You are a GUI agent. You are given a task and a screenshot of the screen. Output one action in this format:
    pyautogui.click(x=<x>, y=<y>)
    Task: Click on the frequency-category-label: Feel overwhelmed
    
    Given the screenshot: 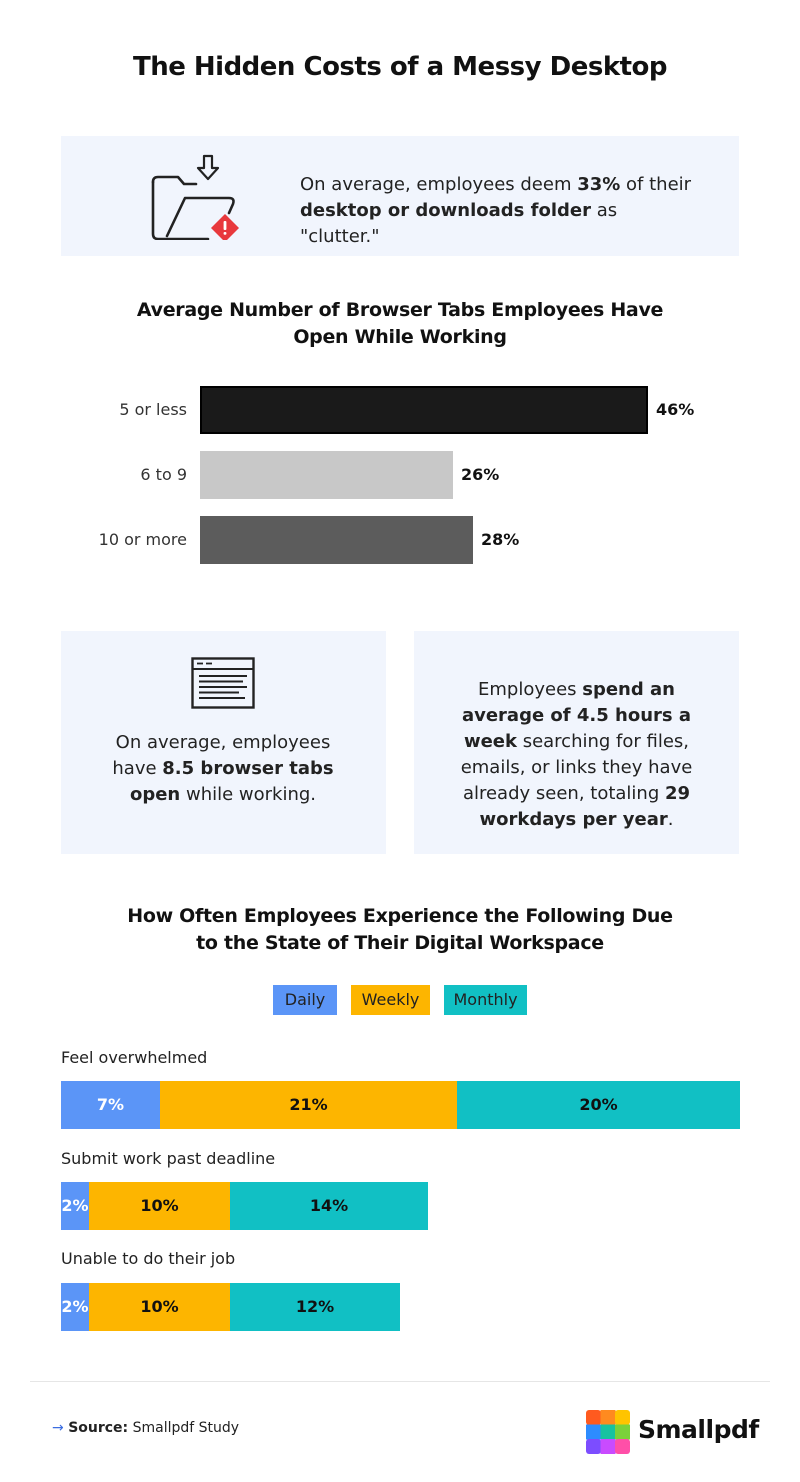 What is the action you would take?
    pyautogui.click(x=134, y=1057)
    